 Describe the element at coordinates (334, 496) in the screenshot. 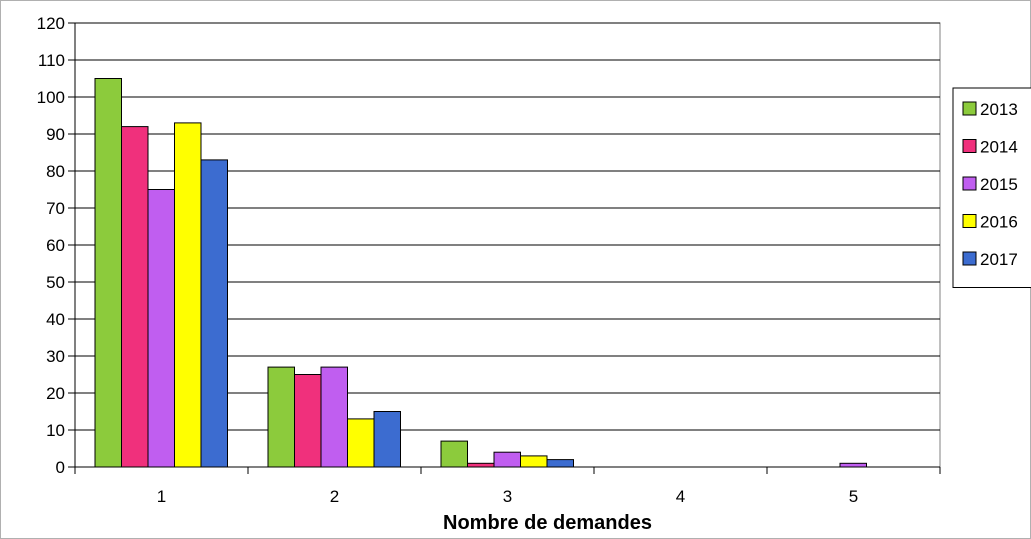

I see `x-tick-label: 2` at that location.